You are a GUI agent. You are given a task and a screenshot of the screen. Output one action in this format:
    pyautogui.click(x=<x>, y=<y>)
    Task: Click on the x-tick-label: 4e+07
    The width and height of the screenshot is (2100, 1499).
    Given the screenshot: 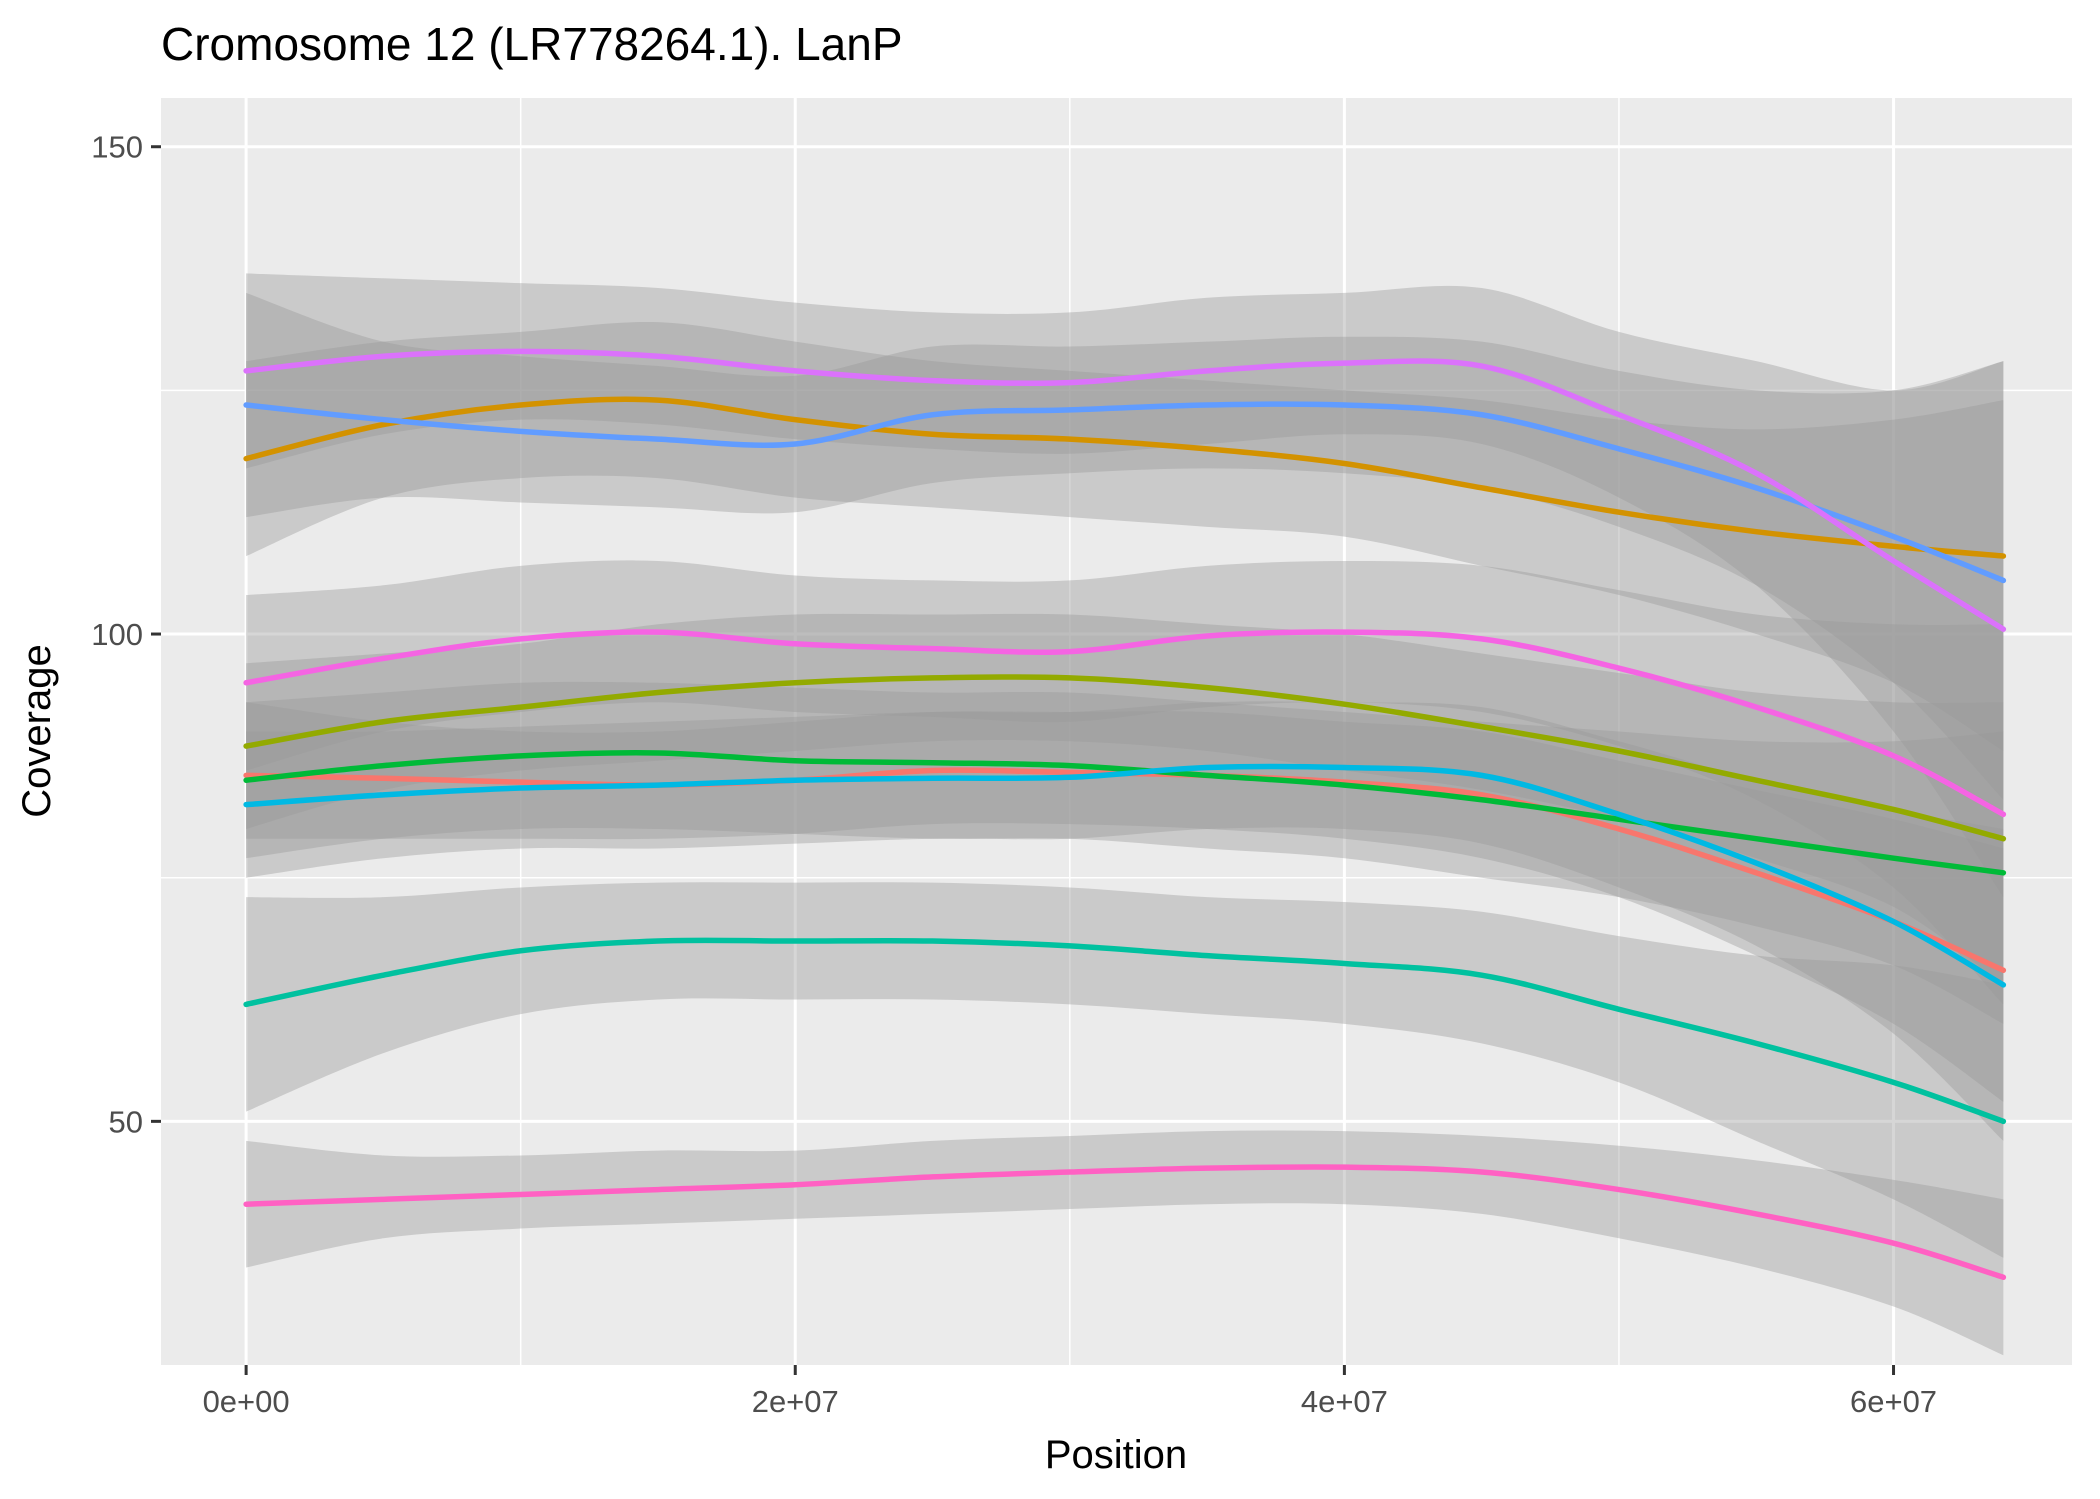 What is the action you would take?
    pyautogui.click(x=1344, y=1401)
    